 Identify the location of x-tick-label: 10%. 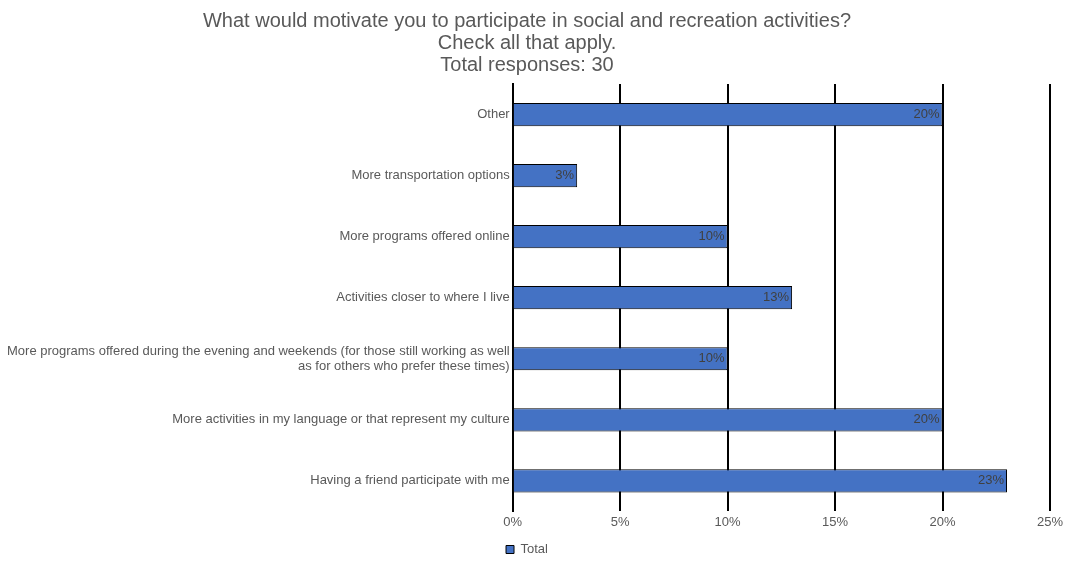
(728, 521).